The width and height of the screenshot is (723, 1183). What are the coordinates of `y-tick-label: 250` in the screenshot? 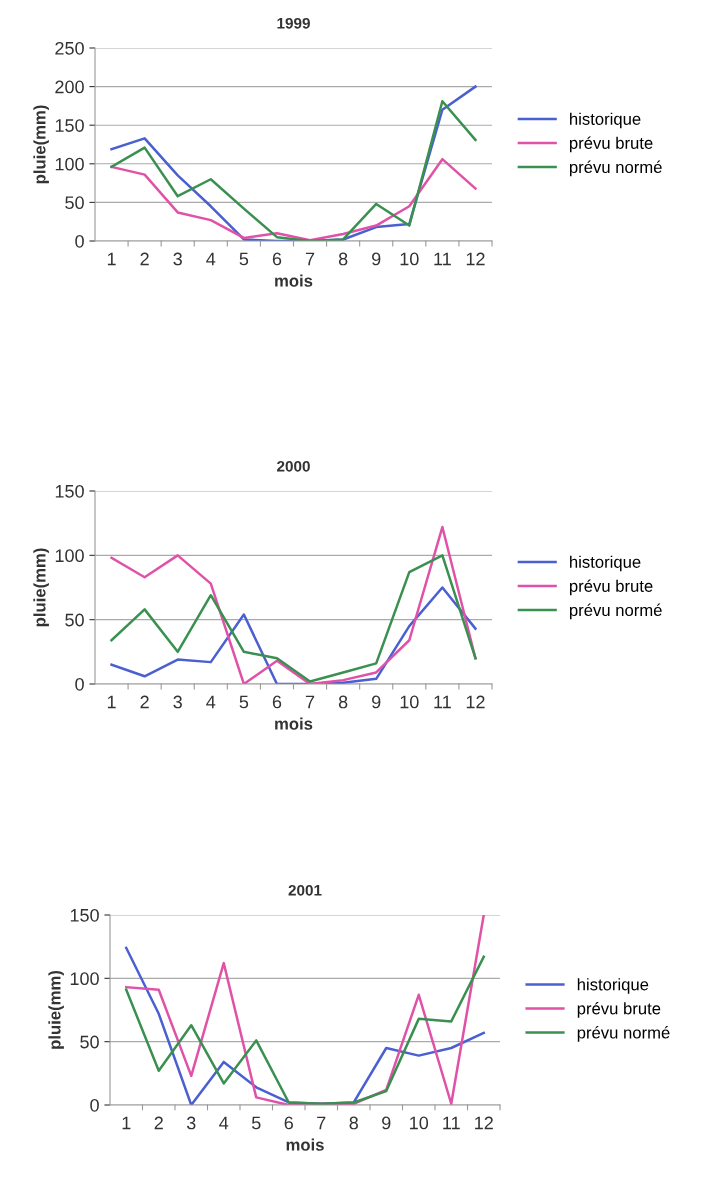 It's located at (69, 48).